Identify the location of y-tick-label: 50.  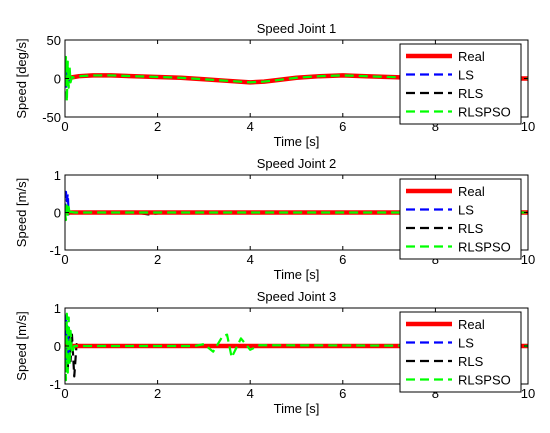
(54, 40).